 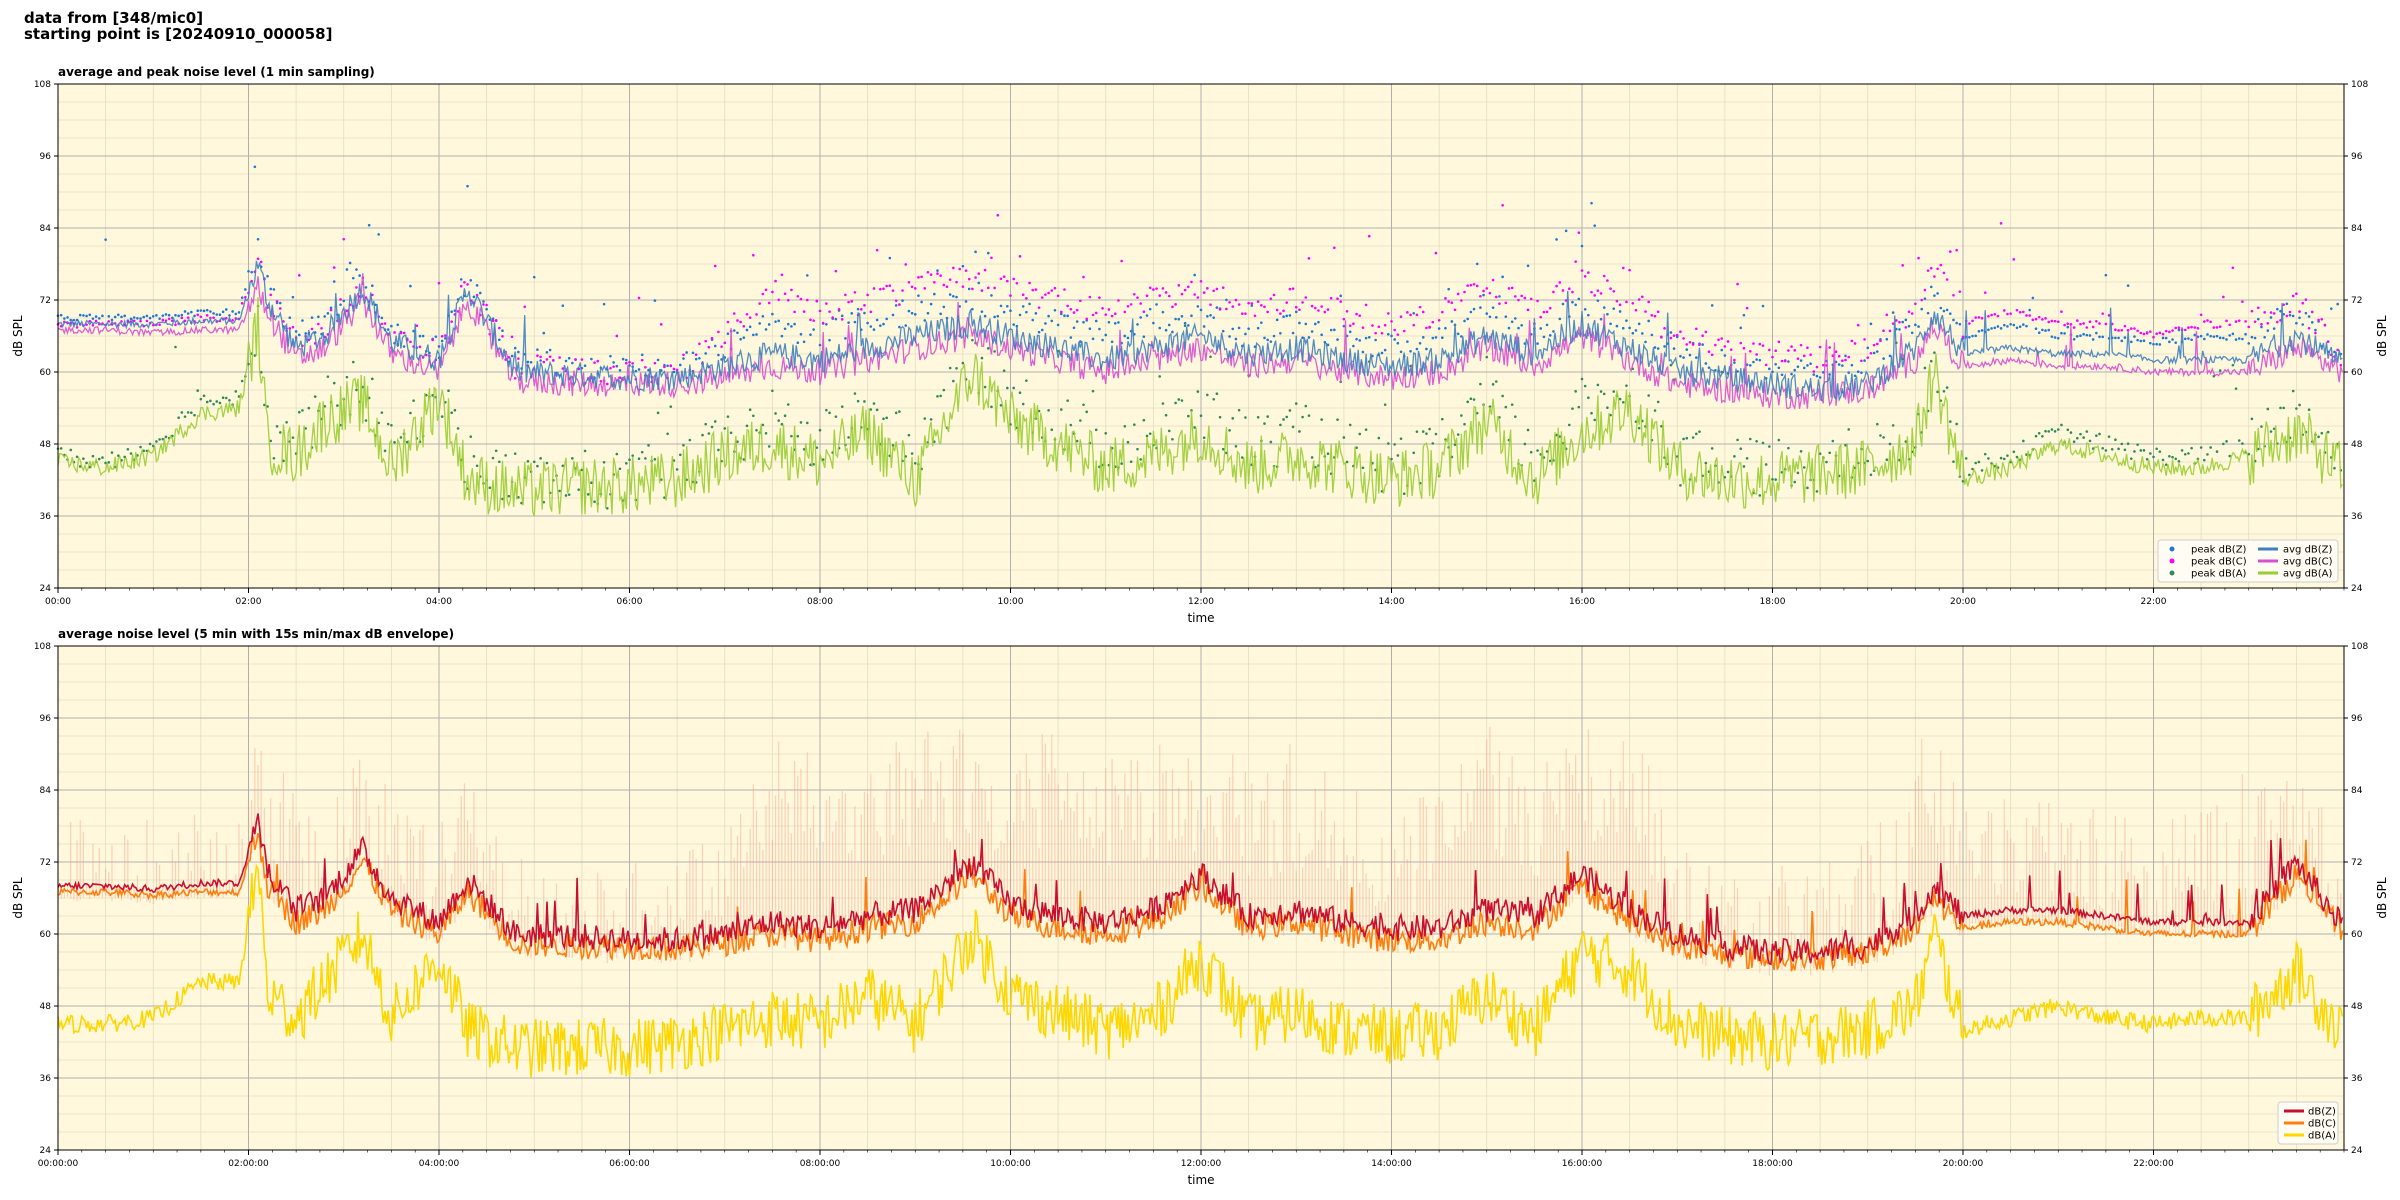 I want to click on y-tick-label-right: 84, so click(x=2357, y=791).